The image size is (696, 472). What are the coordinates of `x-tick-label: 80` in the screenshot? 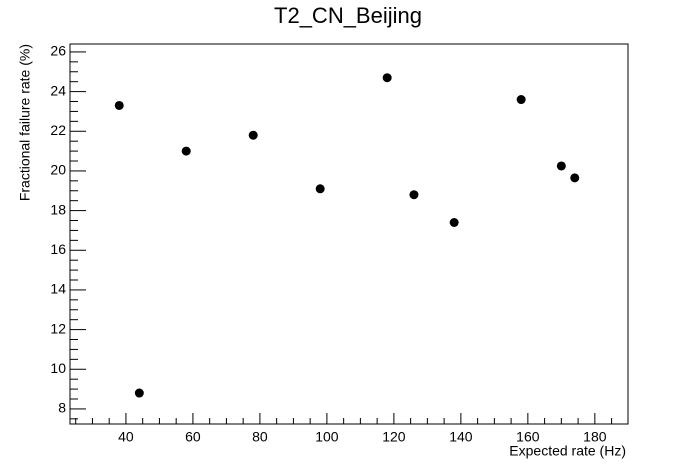 It's located at (260, 437).